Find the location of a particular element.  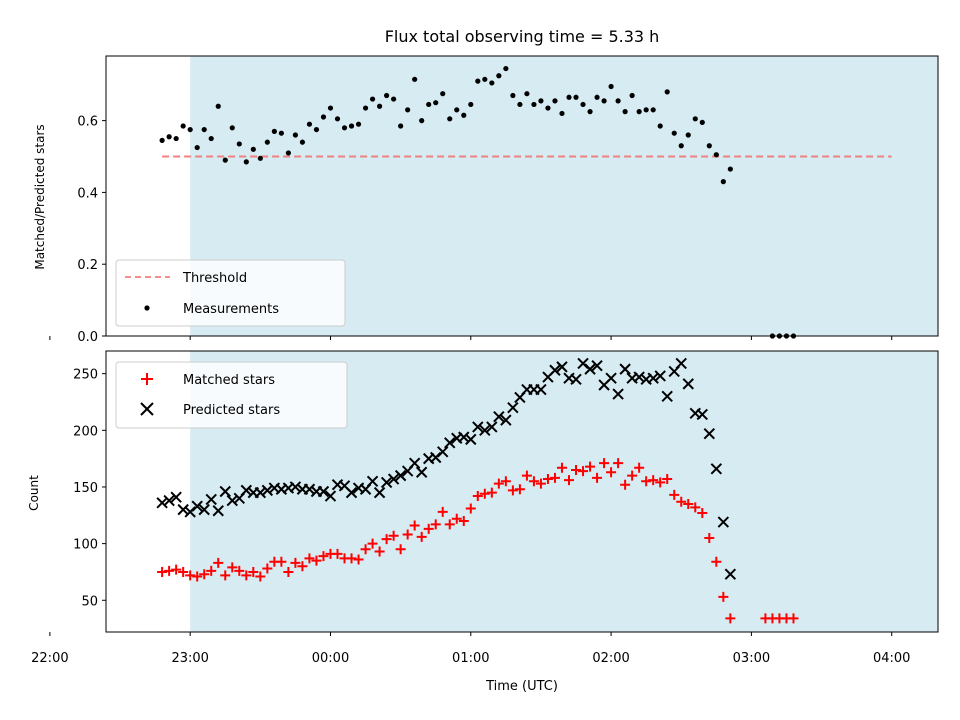

y-tick-label: 50 is located at coordinates (89, 601).